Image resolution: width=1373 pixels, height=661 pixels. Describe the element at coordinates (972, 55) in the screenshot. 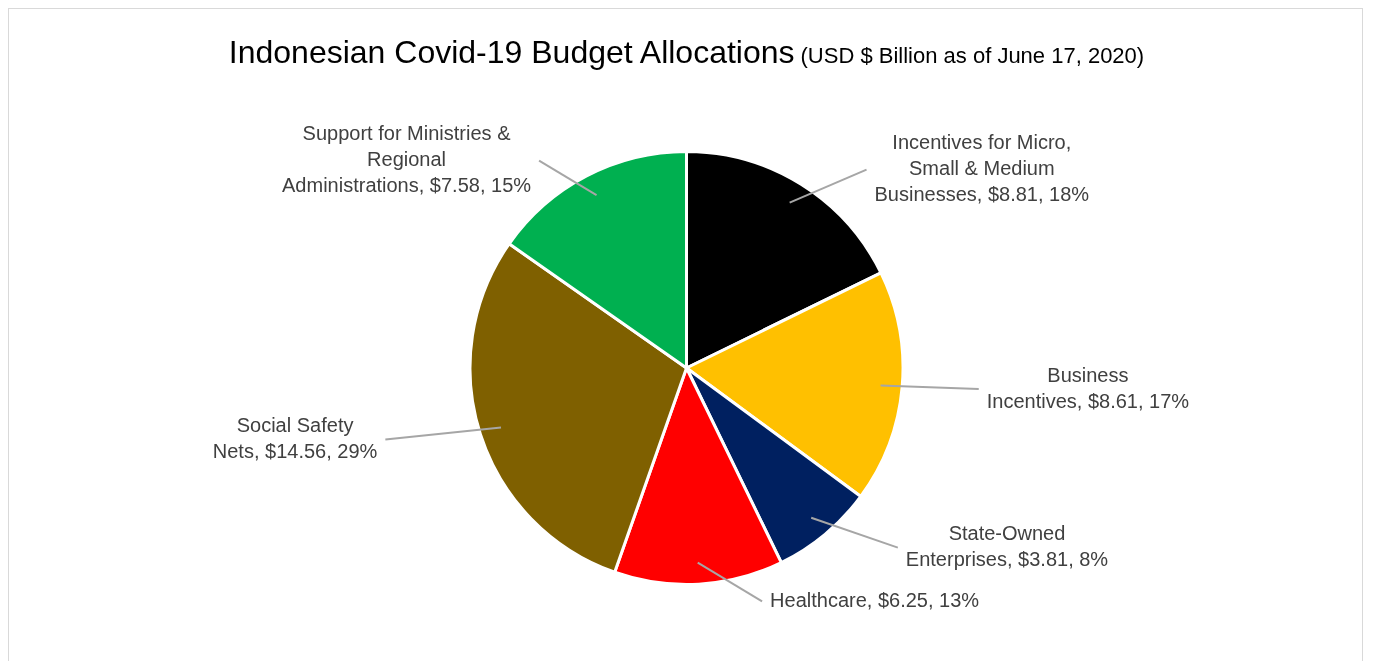

I see `chart-subtitle: (USD $ Billion as of June 17, 2020)` at that location.